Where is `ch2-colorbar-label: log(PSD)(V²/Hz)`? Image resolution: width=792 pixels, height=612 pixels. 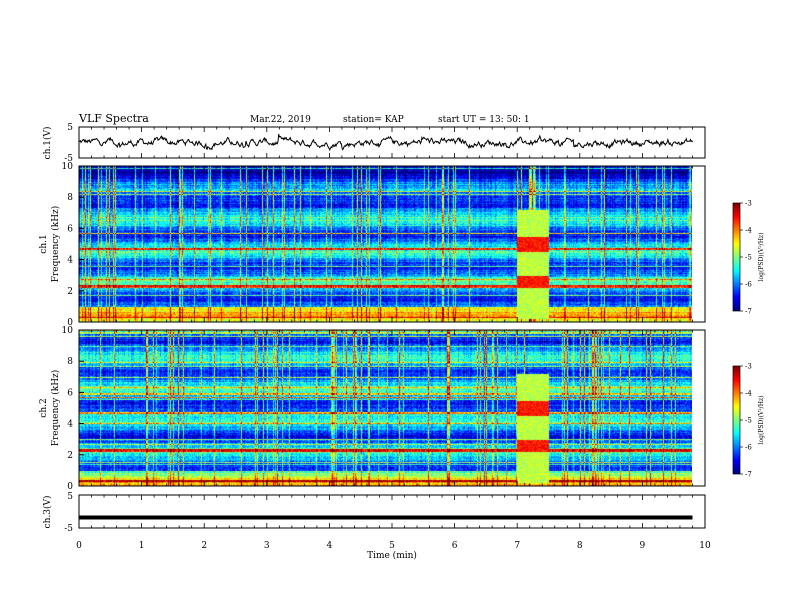 ch2-colorbar-label: log(PSD)(V²/Hz) is located at coordinates (761, 420).